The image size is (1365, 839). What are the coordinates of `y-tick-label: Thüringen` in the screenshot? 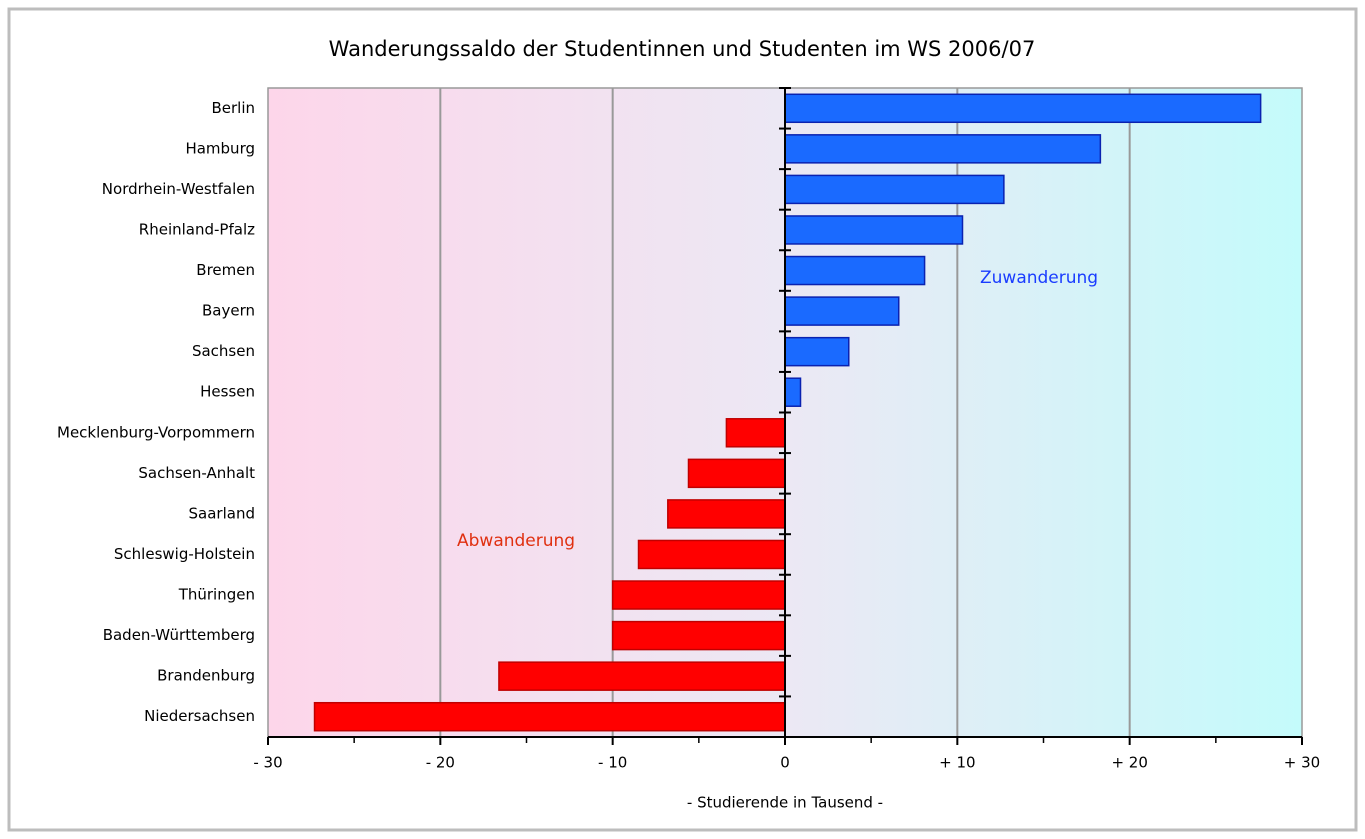 It's located at (216, 595).